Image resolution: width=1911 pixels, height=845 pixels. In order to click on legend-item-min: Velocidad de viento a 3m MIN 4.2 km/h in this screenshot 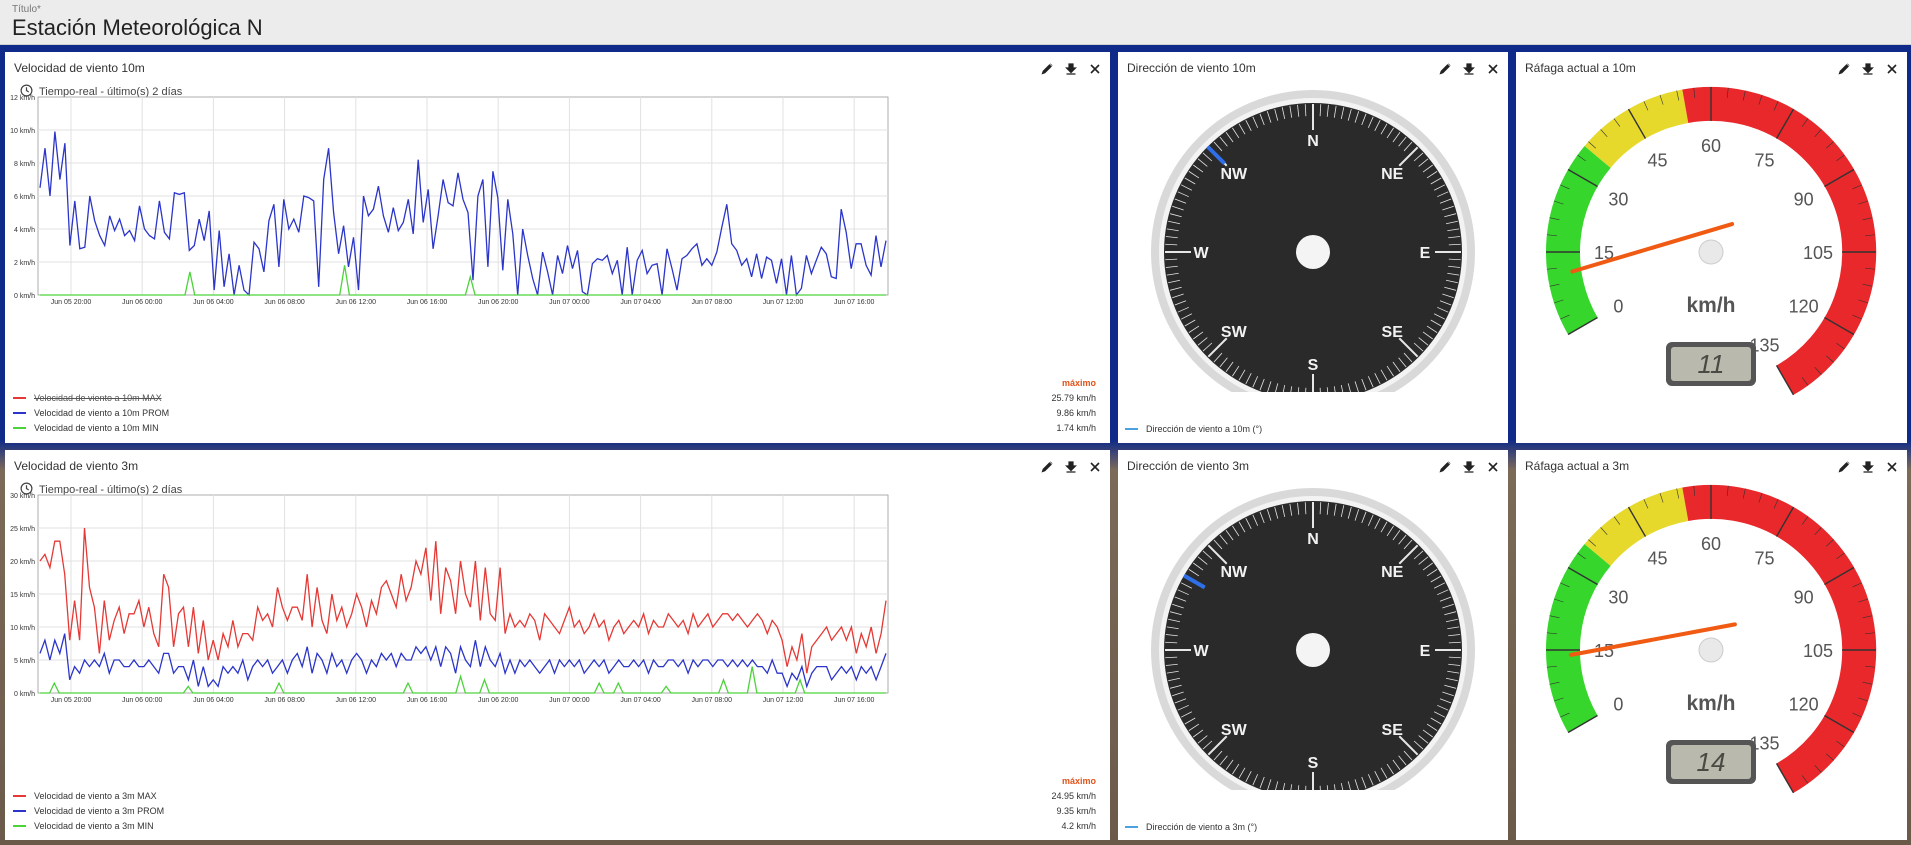, I will do `click(554, 825)`.